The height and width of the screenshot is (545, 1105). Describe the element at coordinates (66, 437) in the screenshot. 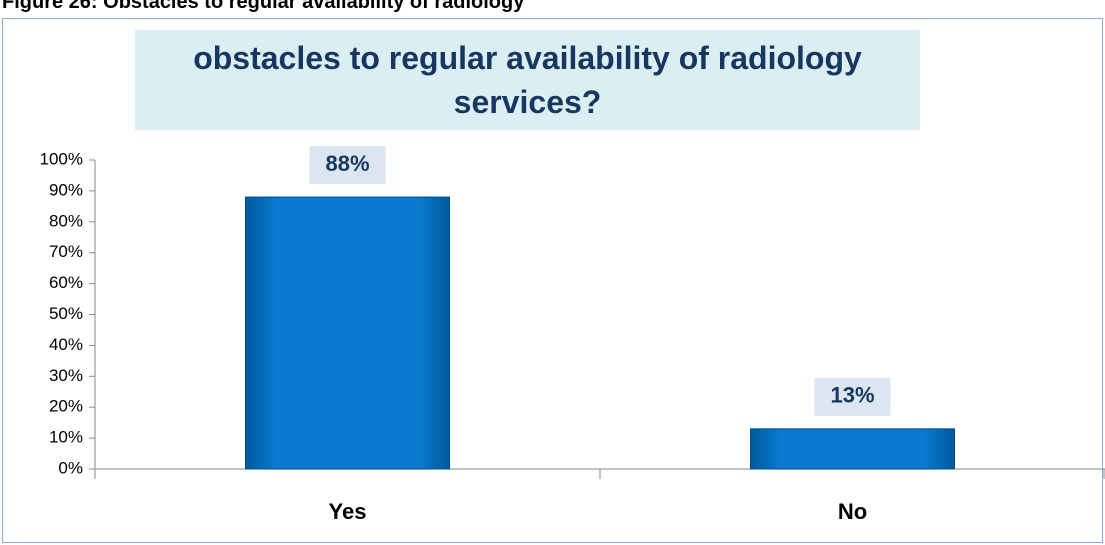

I see `y-tick-label: 10%` at that location.